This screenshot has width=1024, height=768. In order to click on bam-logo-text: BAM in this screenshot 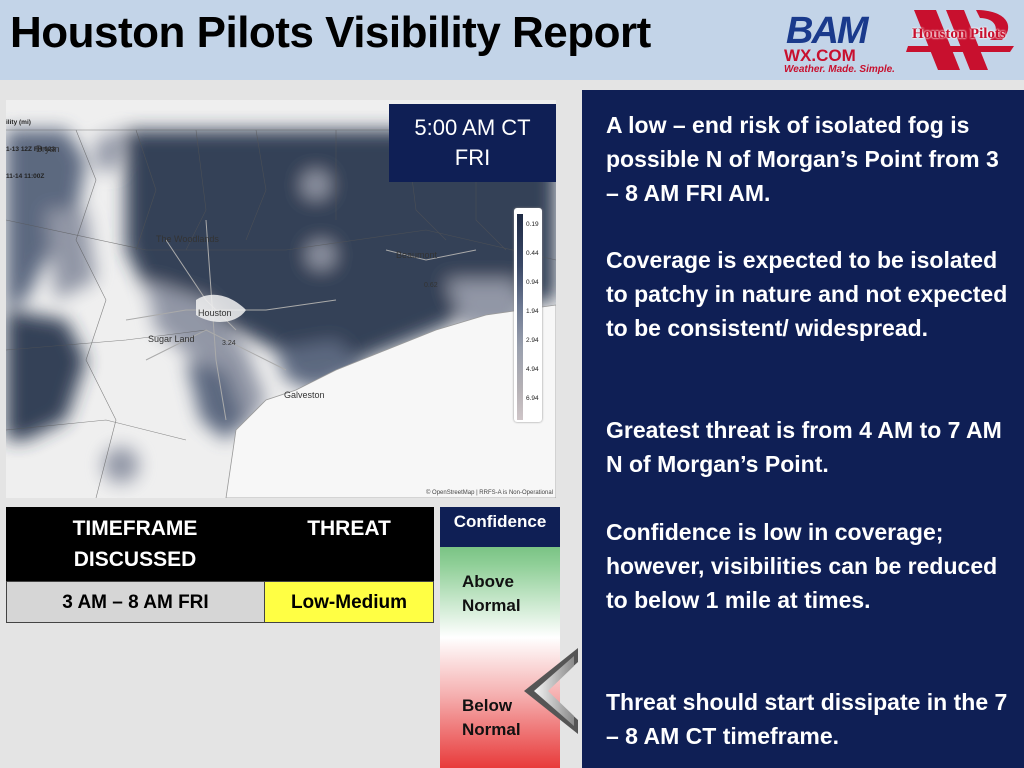, I will do `click(827, 31)`.